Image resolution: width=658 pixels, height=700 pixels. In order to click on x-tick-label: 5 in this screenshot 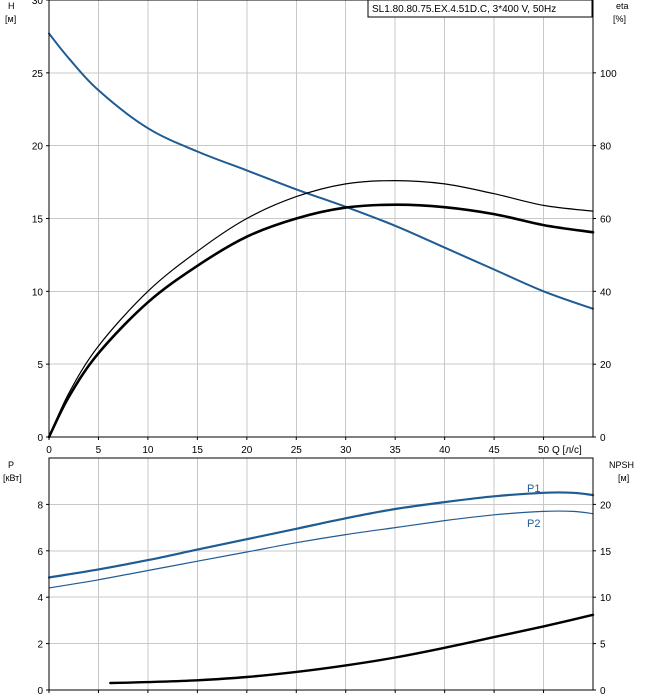, I will do `click(99, 450)`.